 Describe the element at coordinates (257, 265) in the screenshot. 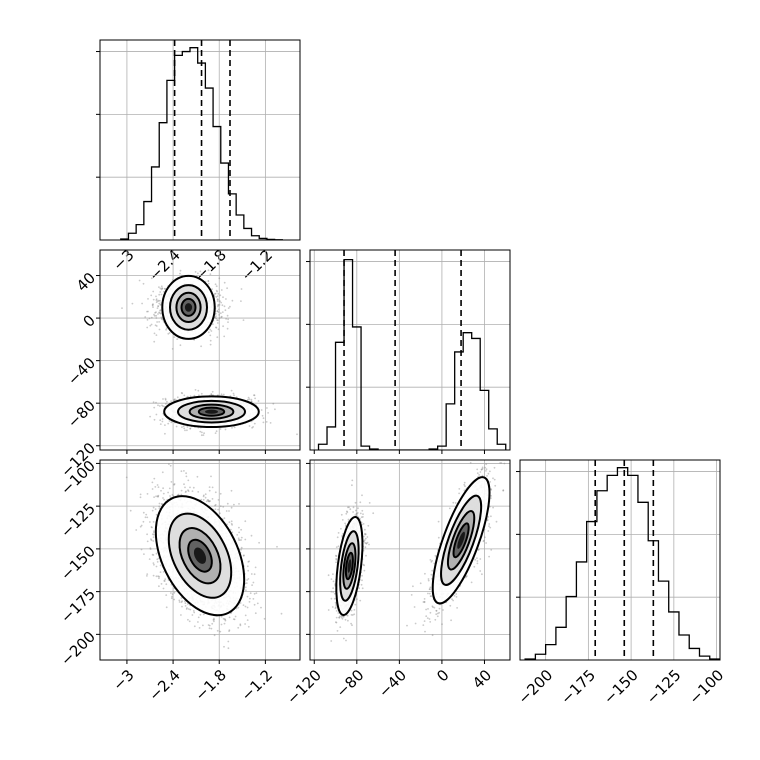

I see `x-tick-label-3: −1.2` at that location.